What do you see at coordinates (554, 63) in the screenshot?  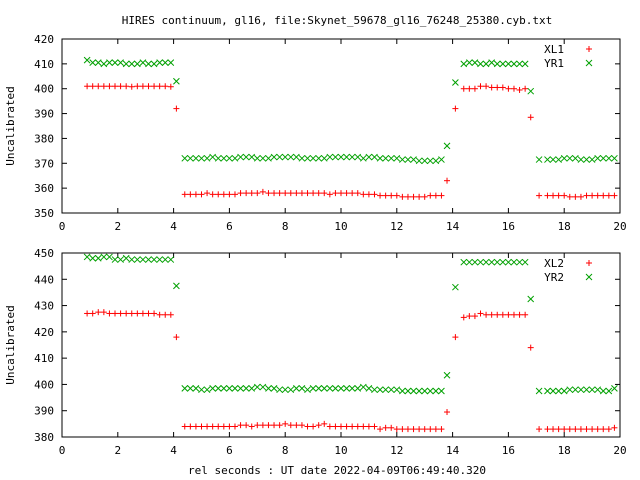 I see `legend-label: YR1` at bounding box center [554, 63].